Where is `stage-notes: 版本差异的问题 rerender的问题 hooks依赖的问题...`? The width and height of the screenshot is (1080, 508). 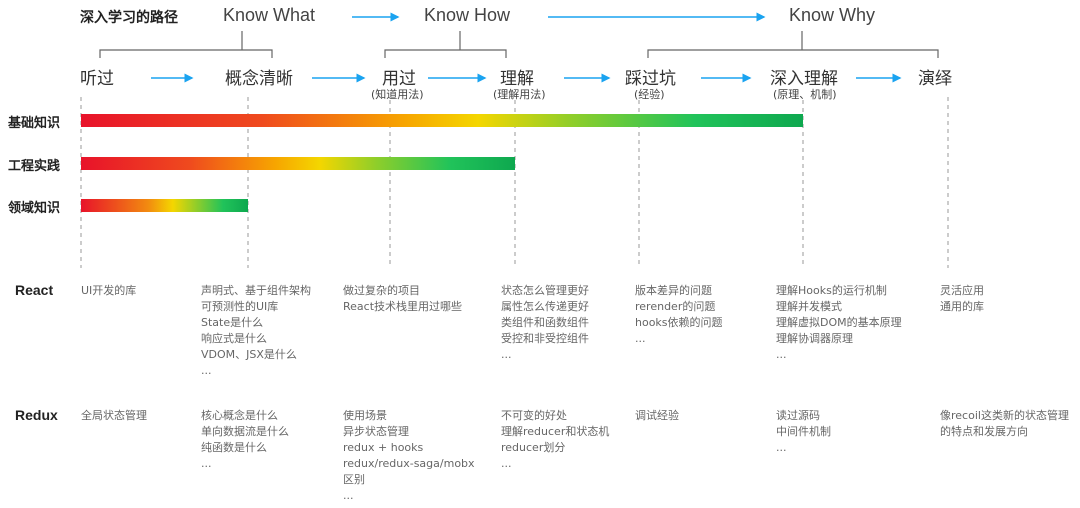
stage-notes: 版本差异的问题 rerender的问题 hooks依赖的问题... is located at coordinates (679, 315).